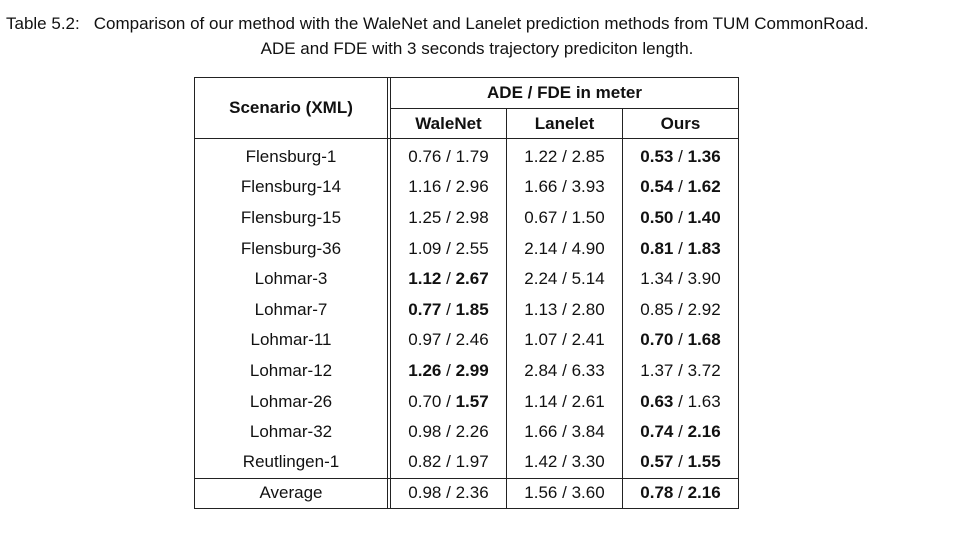 The height and width of the screenshot is (548, 954). What do you see at coordinates (425, 401) in the screenshot?
I see `ade-value: 0.70` at bounding box center [425, 401].